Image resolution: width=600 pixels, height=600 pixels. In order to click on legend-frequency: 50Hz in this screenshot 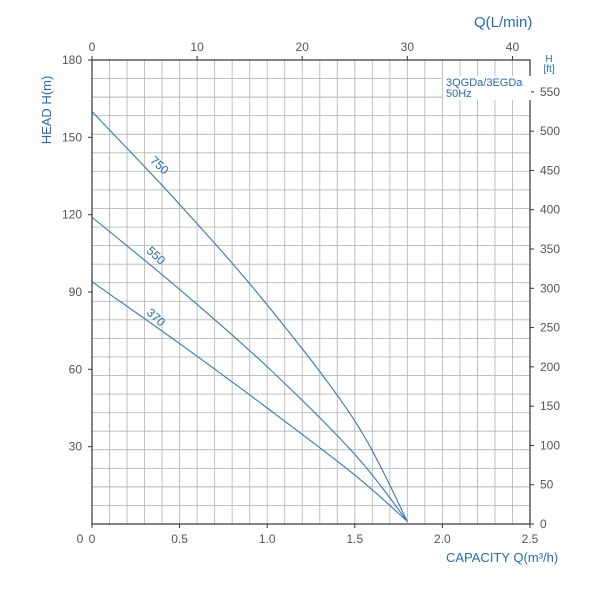, I will do `click(459, 94)`.